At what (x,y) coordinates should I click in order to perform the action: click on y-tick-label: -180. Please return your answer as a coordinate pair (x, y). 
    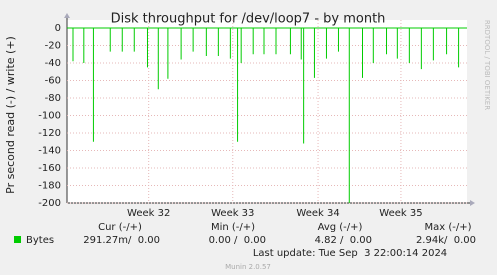
    Looking at the image, I should click on (49, 186).